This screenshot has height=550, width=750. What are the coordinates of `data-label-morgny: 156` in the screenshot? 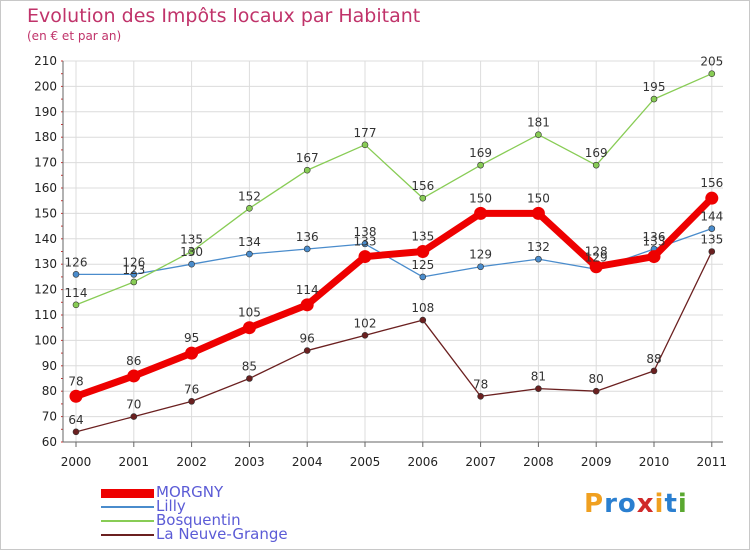 It's located at (711, 183).